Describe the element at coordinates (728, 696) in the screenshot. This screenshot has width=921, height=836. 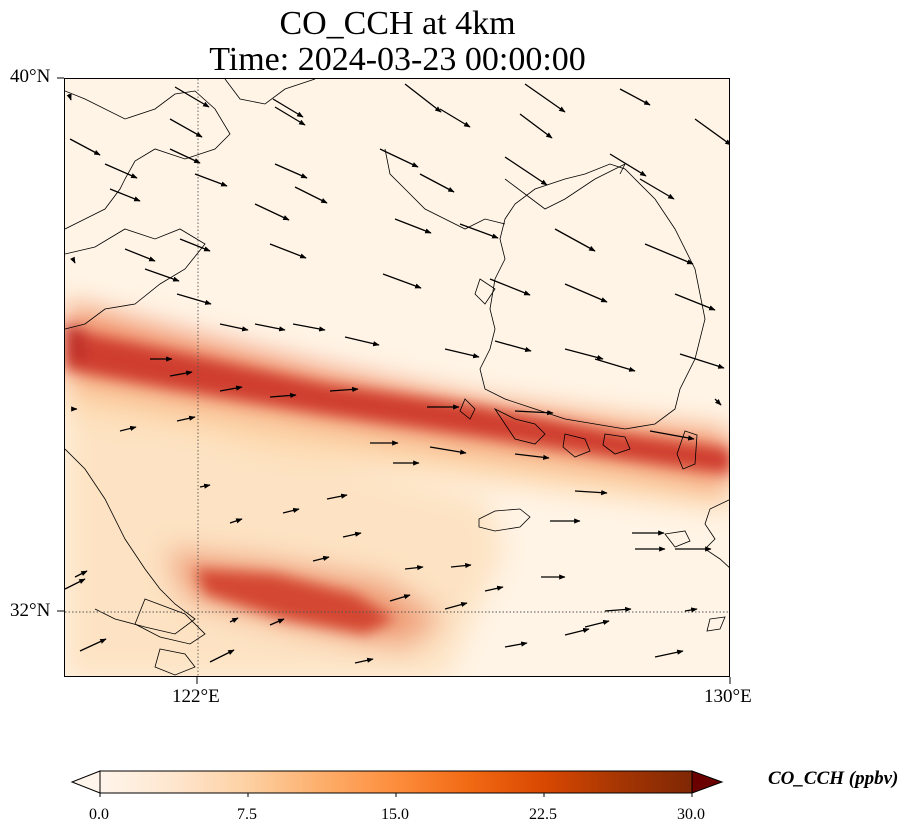
I see `lon-label-130e: 130°E` at that location.